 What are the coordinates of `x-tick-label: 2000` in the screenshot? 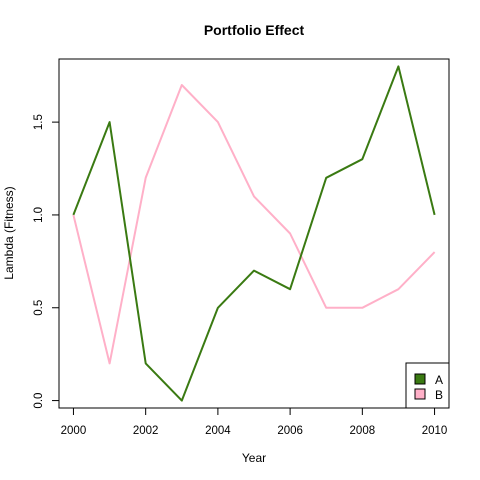 It's located at (74, 431).